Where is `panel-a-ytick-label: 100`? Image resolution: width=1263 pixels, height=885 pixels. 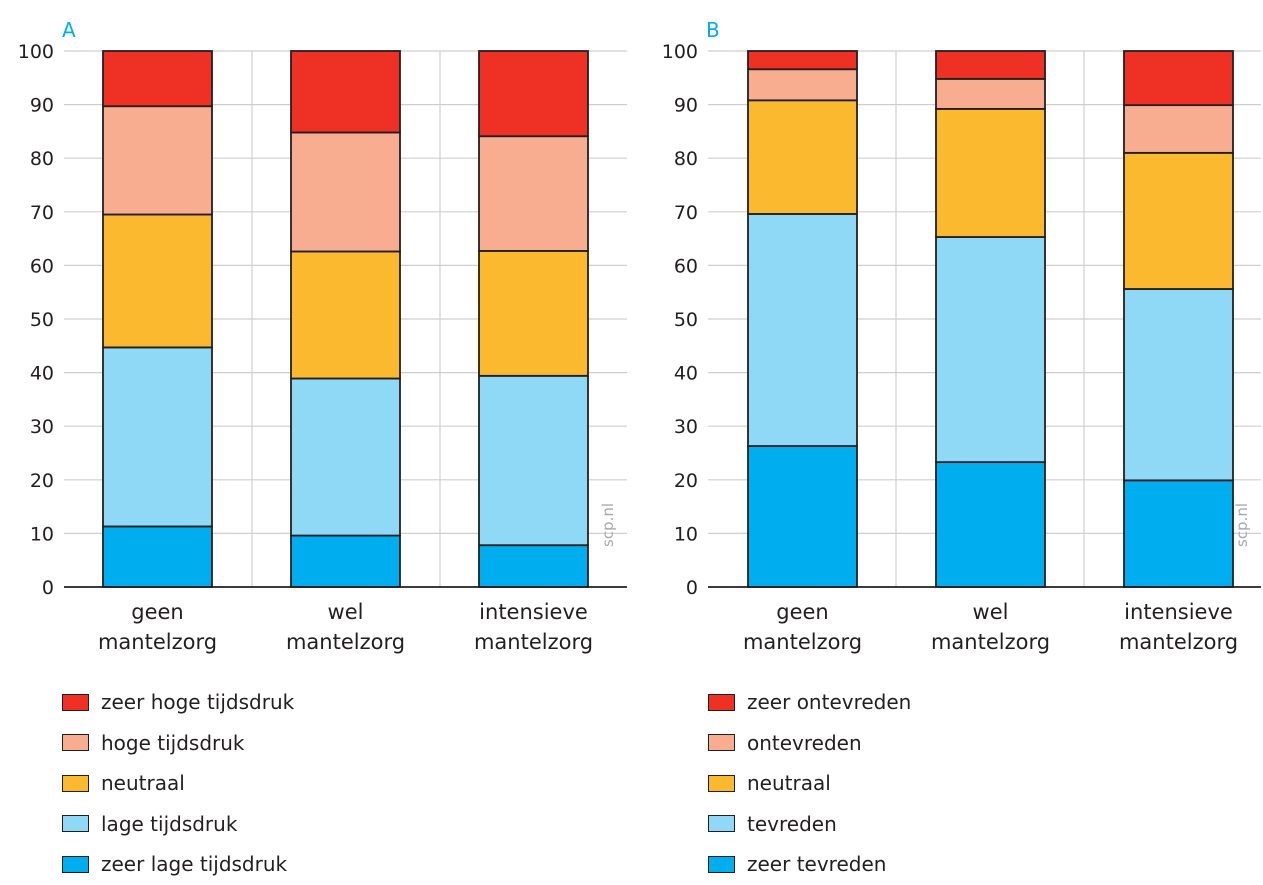 panel-a-ytick-label: 100 is located at coordinates (36, 52).